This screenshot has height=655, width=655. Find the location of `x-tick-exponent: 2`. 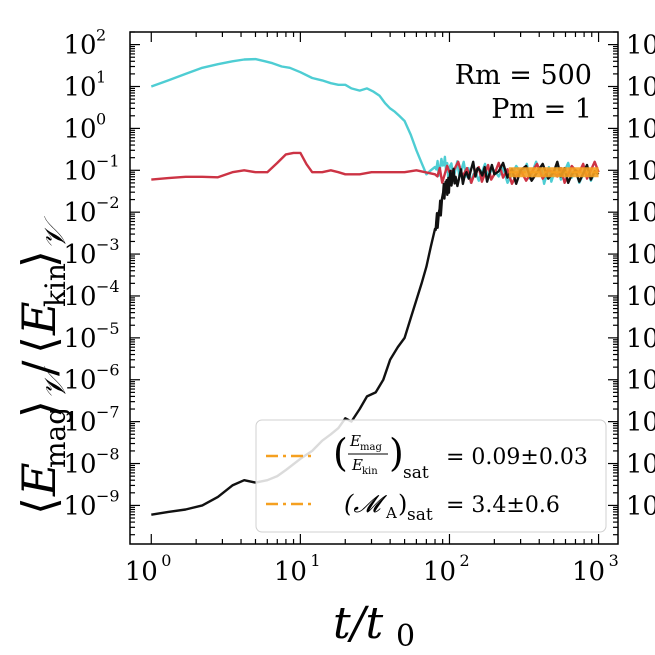

x-tick-exponent: 2 is located at coordinates (464, 560).